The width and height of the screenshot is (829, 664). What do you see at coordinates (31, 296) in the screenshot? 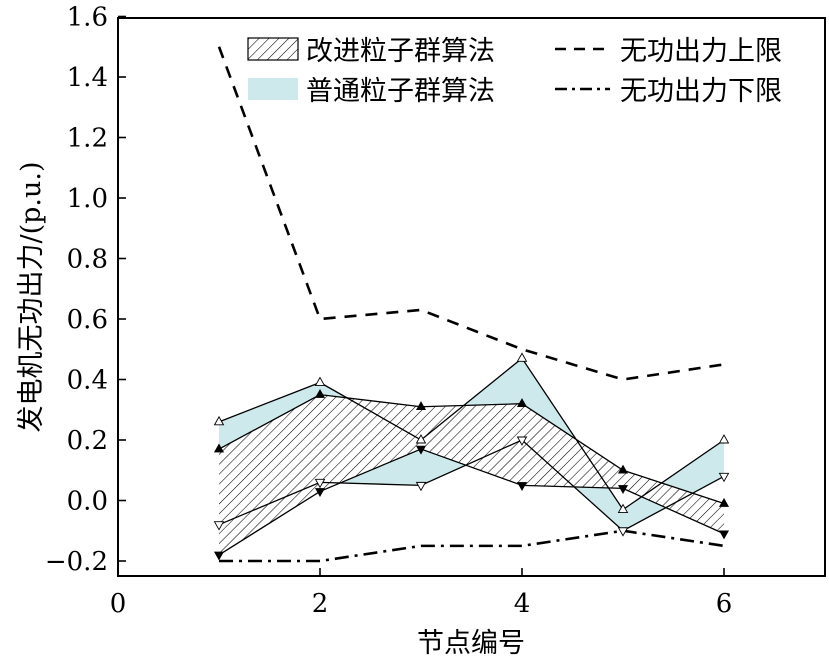
I see `y-axis-title: 发电机无功出力/(p.u.)` at bounding box center [31, 296].